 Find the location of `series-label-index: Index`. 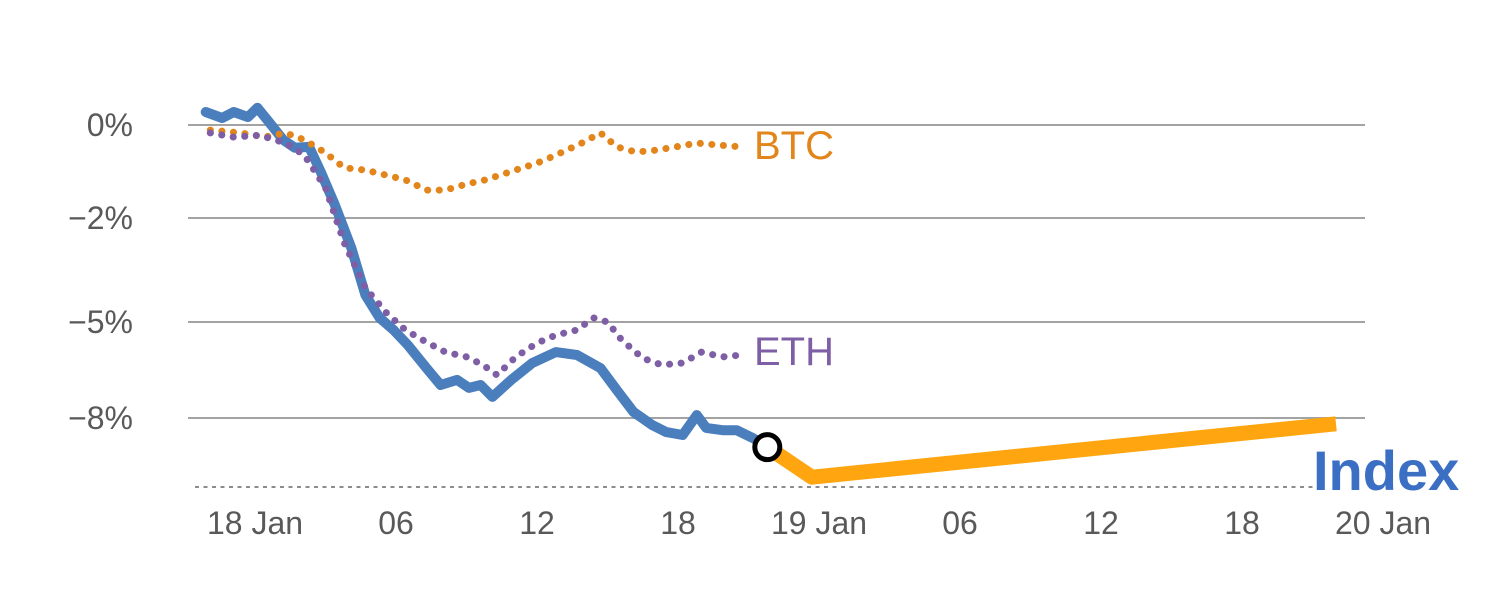

series-label-index: Index is located at coordinates (1386, 470).